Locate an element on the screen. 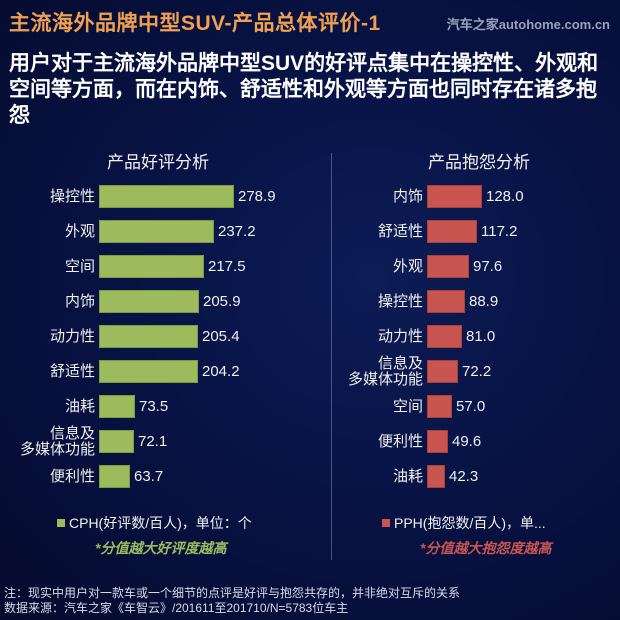 The image size is (620, 620). value-label: 81.0 is located at coordinates (481, 336).